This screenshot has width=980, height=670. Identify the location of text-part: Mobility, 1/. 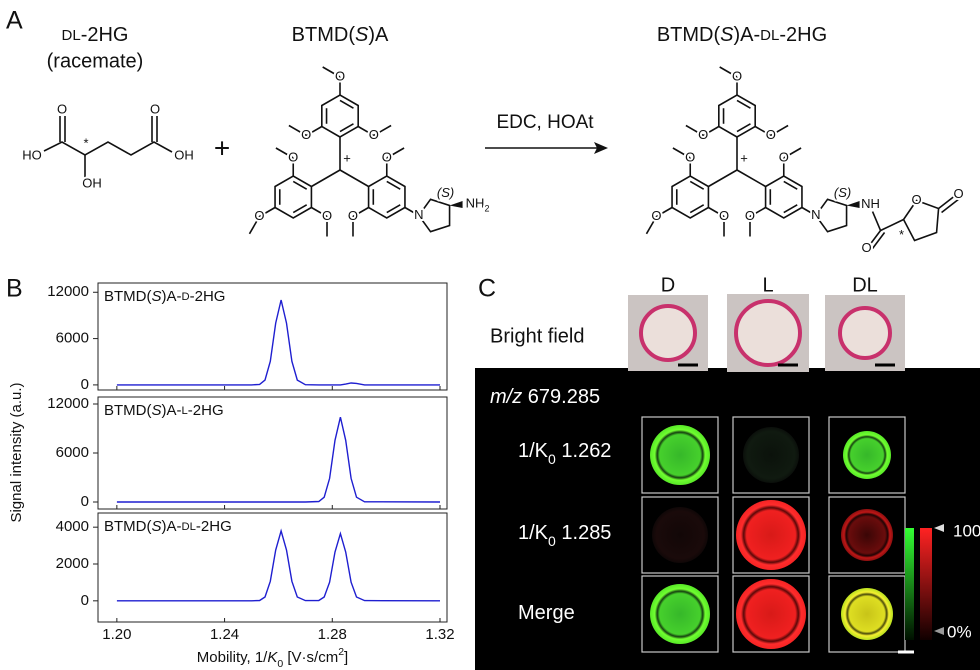
(232, 657).